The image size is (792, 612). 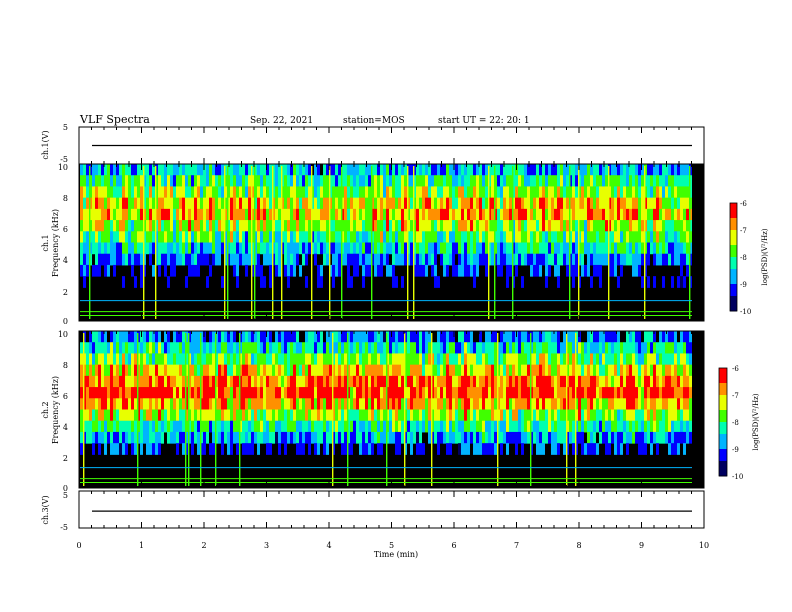 What do you see at coordinates (765, 256) in the screenshot?
I see `ch1-colorbar-label: log(PSD)(V²/Hz)` at bounding box center [765, 256].